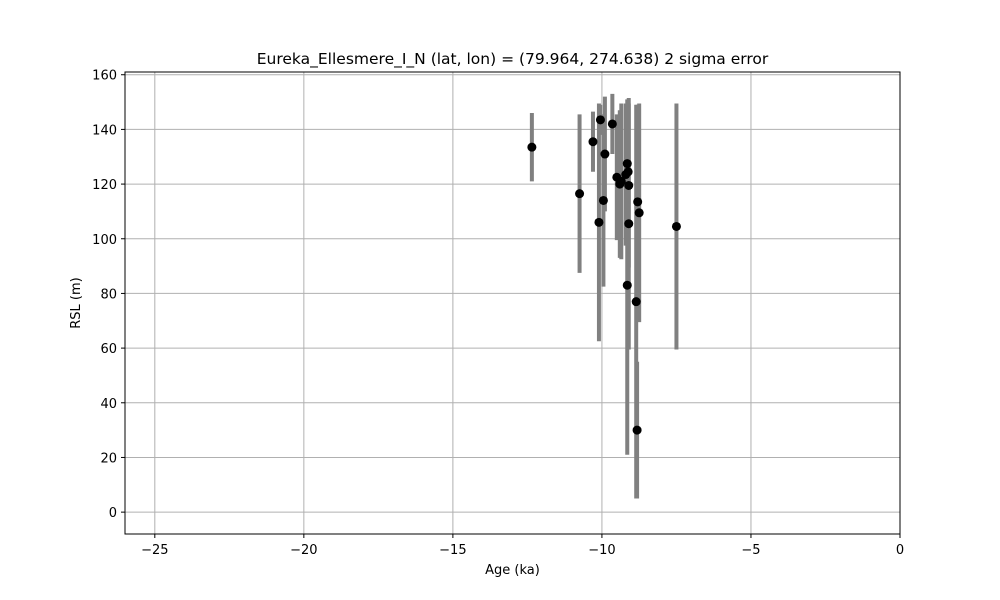 The image size is (1000, 600). What do you see at coordinates (104, 240) in the screenshot?
I see `y-tick-label: 100` at bounding box center [104, 240].